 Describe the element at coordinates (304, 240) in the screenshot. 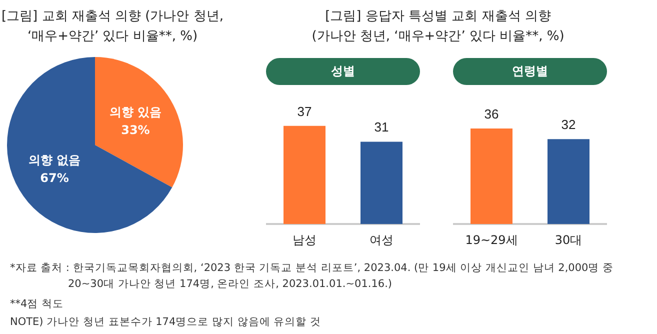

I see `x-tick-label: 남성` at that location.